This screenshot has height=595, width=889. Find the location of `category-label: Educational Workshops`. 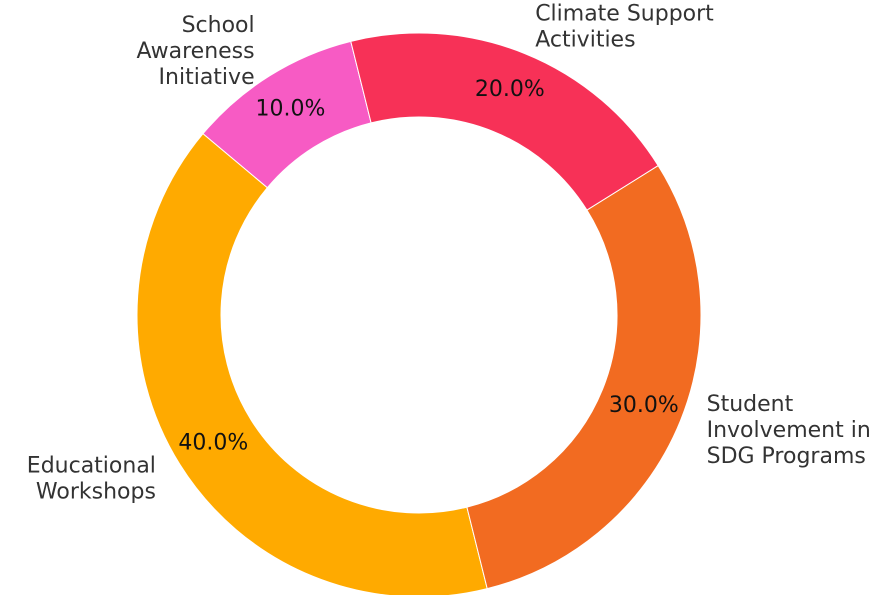

category-label: Educational Workshops is located at coordinates (91, 478).